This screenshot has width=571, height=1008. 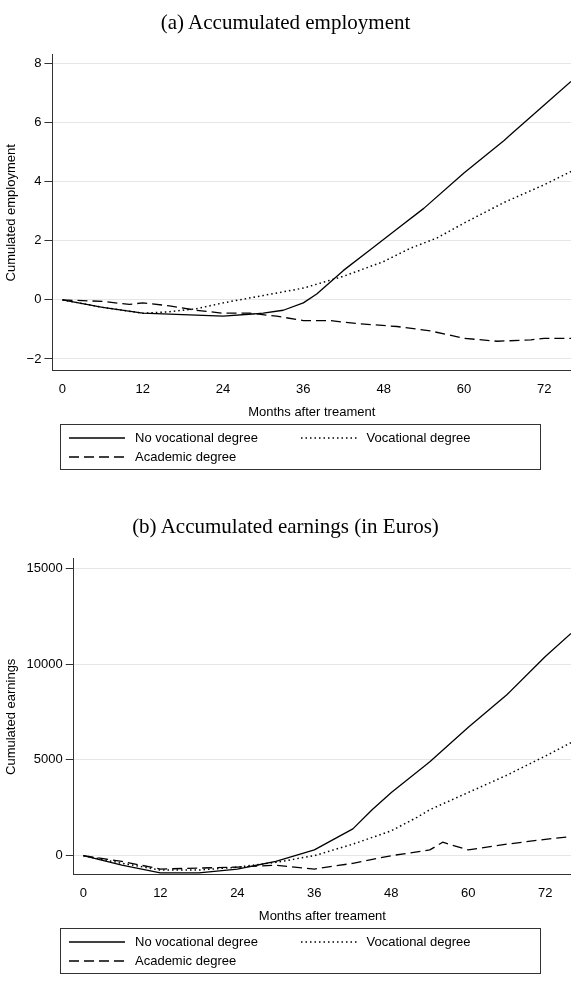 I want to click on x-tick-label: 0, so click(x=83, y=893).